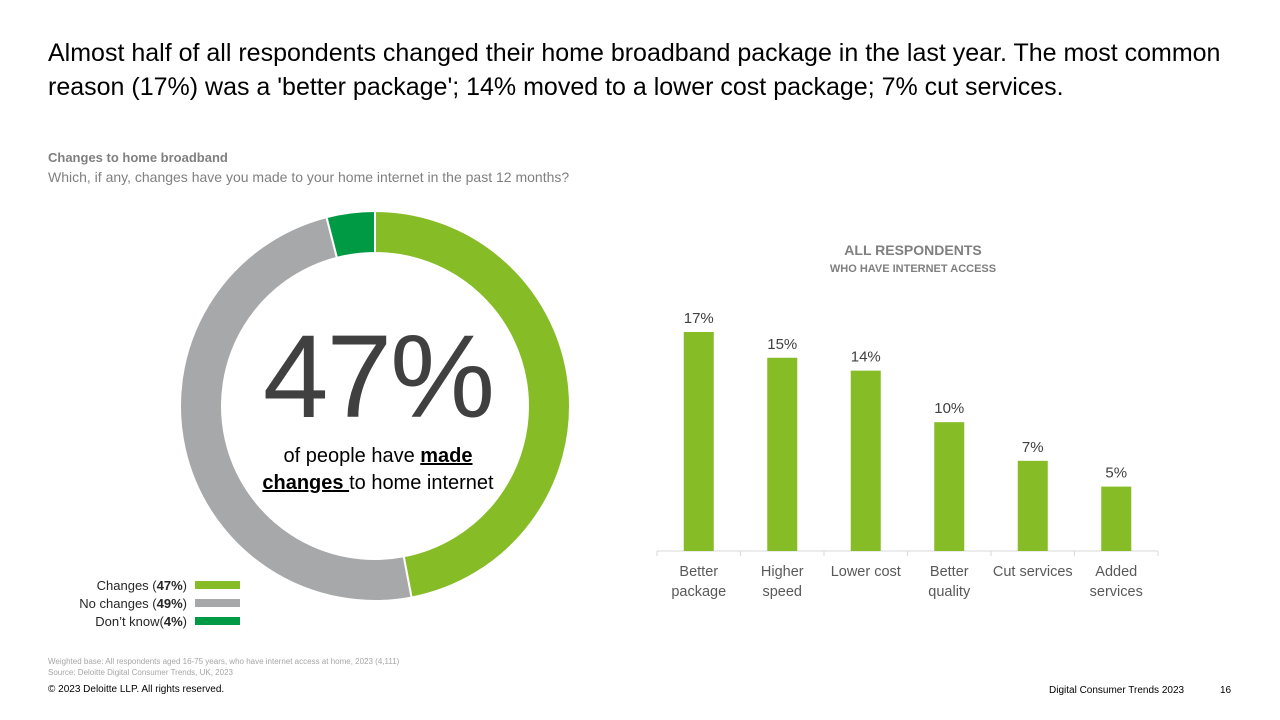 This screenshot has width=1280, height=720. I want to click on donut-slice-dont-know, so click(350, 234).